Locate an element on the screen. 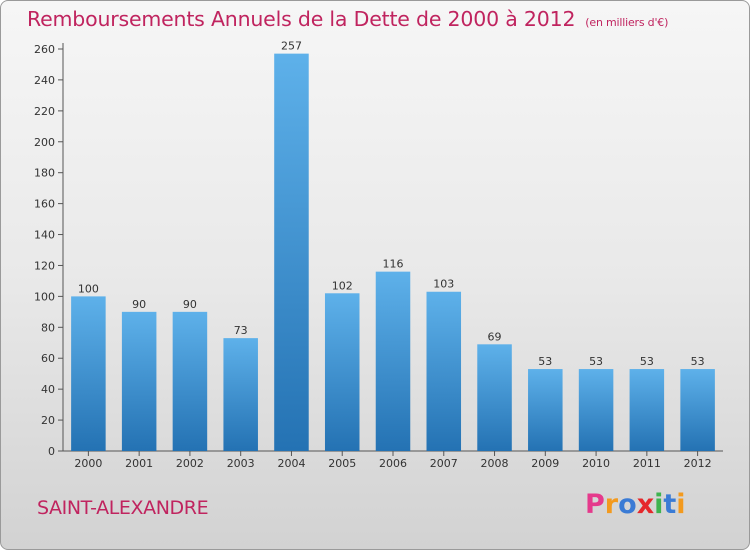  bar-2003 is located at coordinates (240, 394).